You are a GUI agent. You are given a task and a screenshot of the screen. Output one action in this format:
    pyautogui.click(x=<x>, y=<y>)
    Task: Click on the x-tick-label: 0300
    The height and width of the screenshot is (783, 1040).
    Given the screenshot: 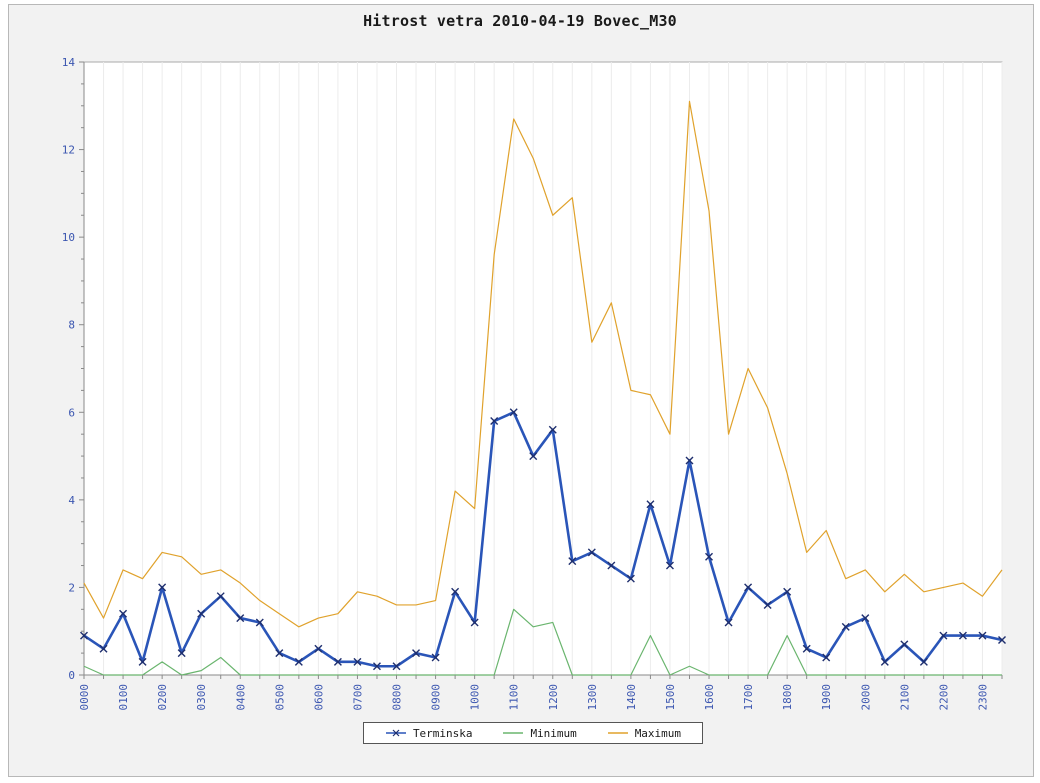 What is the action you would take?
    pyautogui.click(x=201, y=697)
    